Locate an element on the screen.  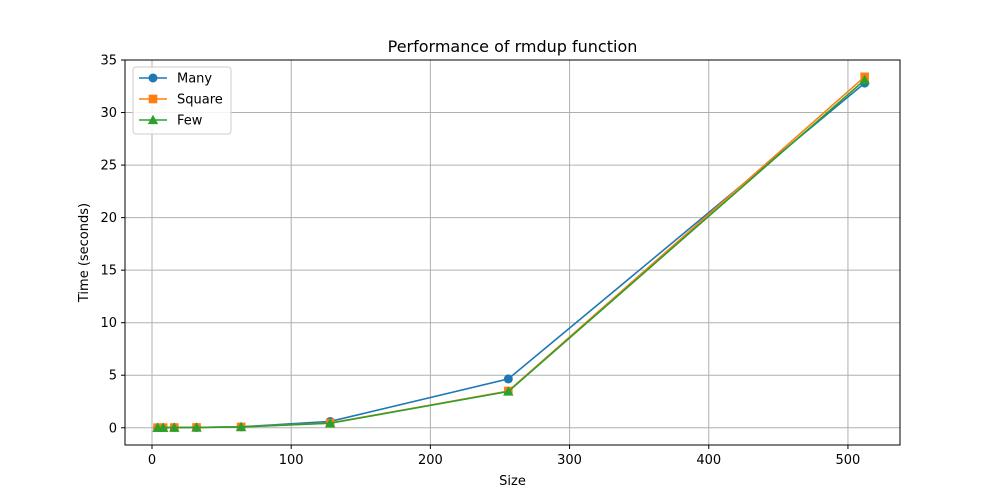
x-axis-label: Size is located at coordinates (512, 481).